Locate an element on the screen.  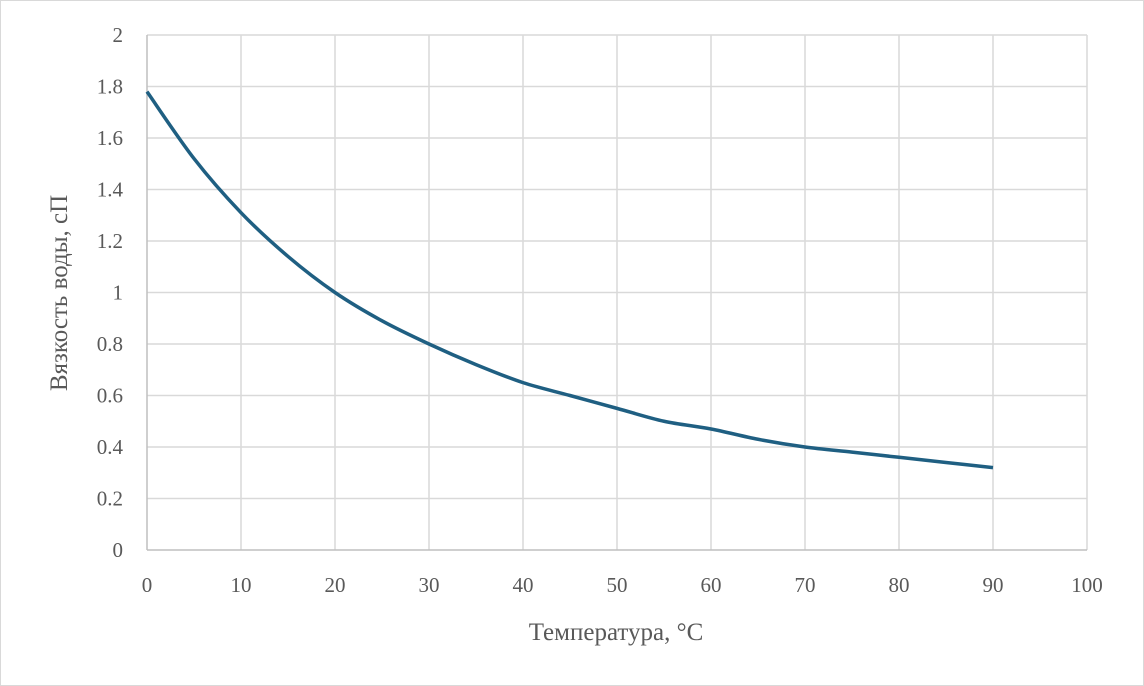
y-tick-label: 2 is located at coordinates (118, 35).